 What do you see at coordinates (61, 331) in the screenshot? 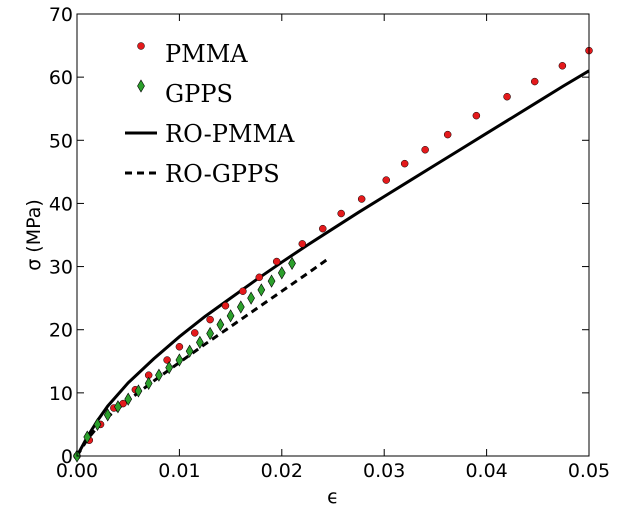
I see `y-tick-label: 20` at bounding box center [61, 331].